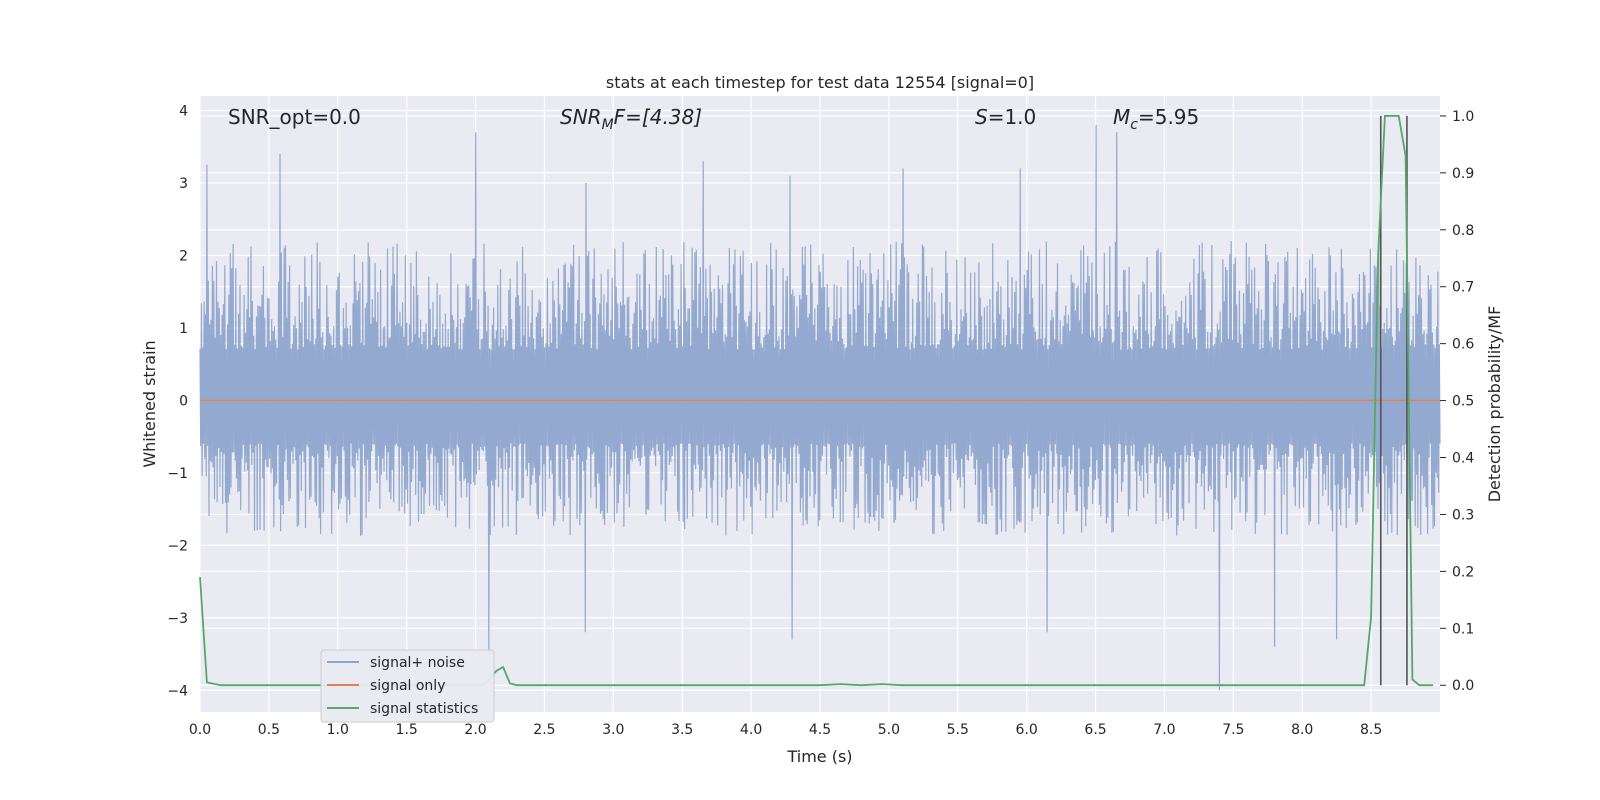 The width and height of the screenshot is (1600, 800). I want to click on y-tick-label: 2, so click(183, 256).